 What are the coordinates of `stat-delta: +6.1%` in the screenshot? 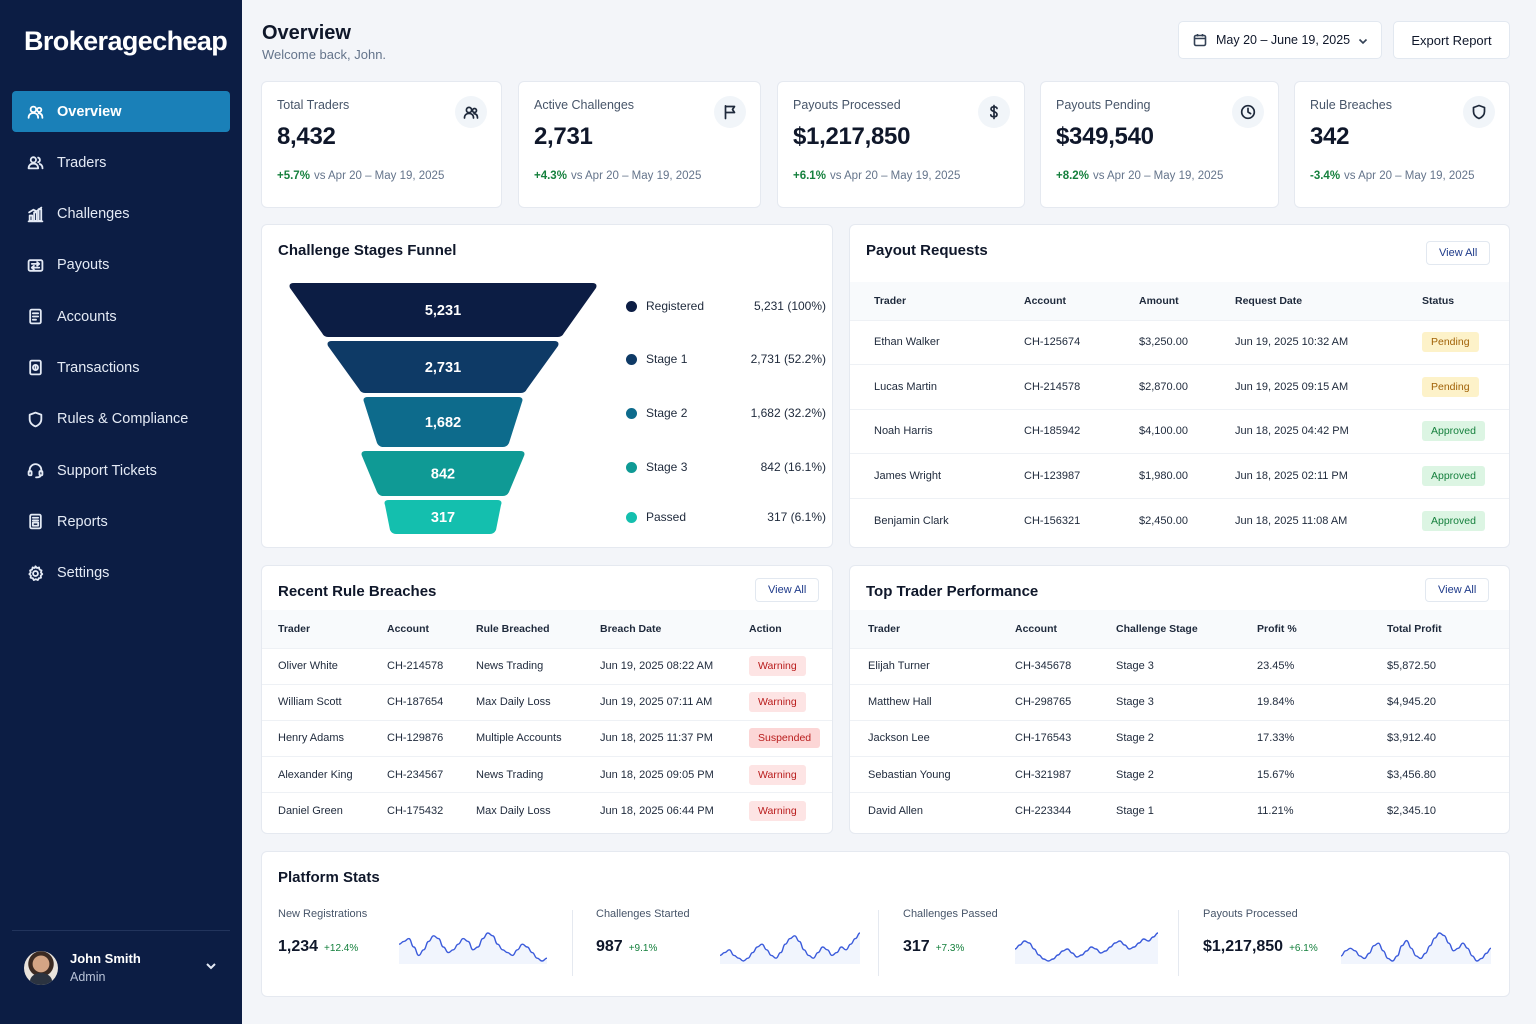 It's located at (1303, 948).